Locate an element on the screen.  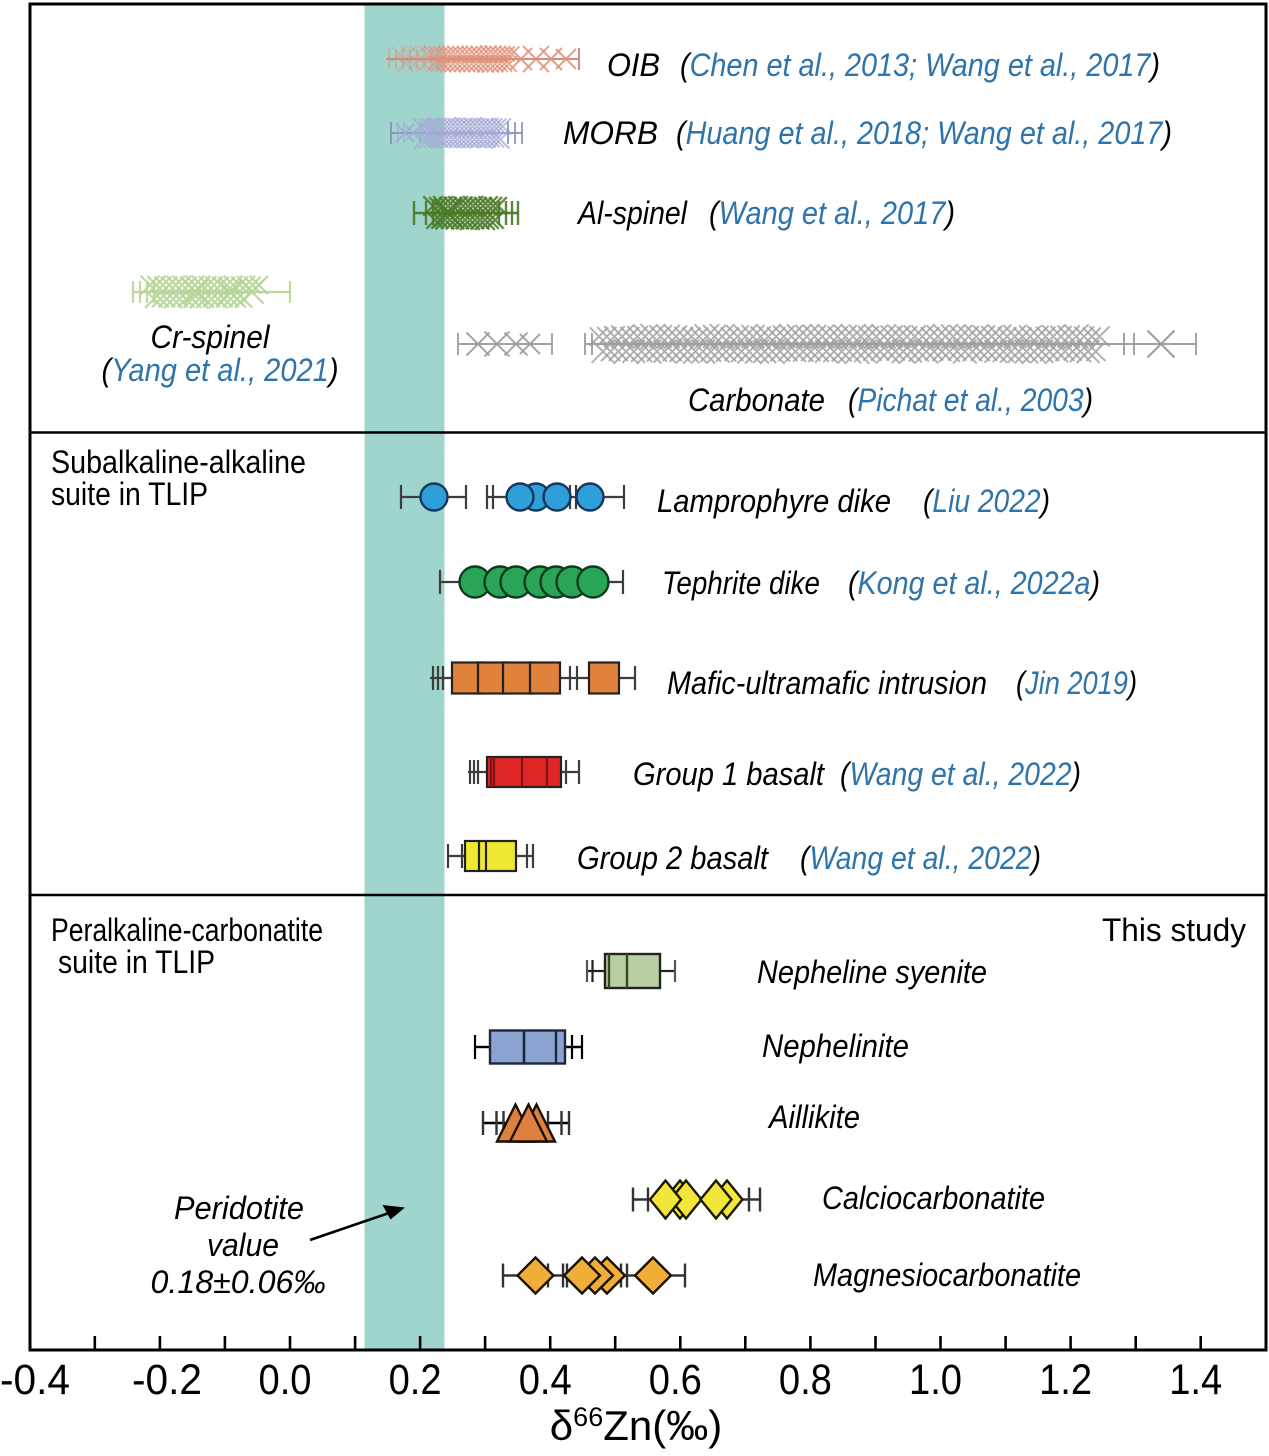
svg-text: This study is located at coordinates (1174, 930).